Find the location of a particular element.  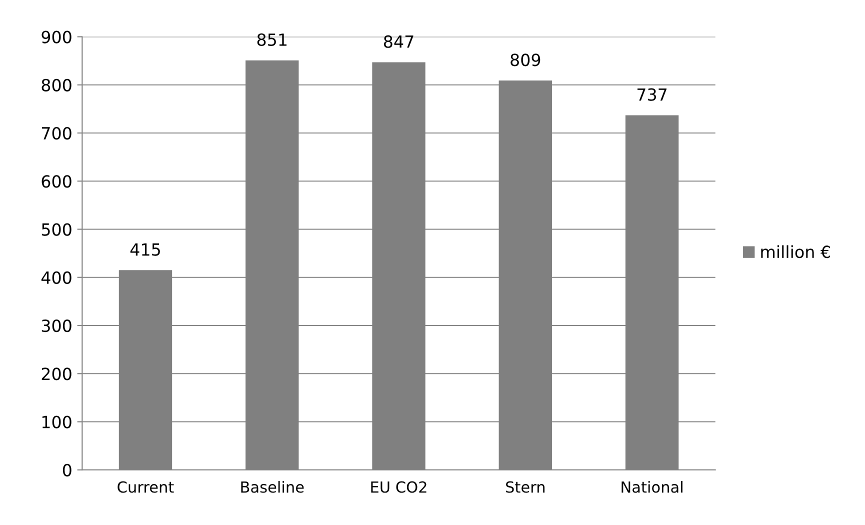

x-tick-label: Current is located at coordinates (146, 487).